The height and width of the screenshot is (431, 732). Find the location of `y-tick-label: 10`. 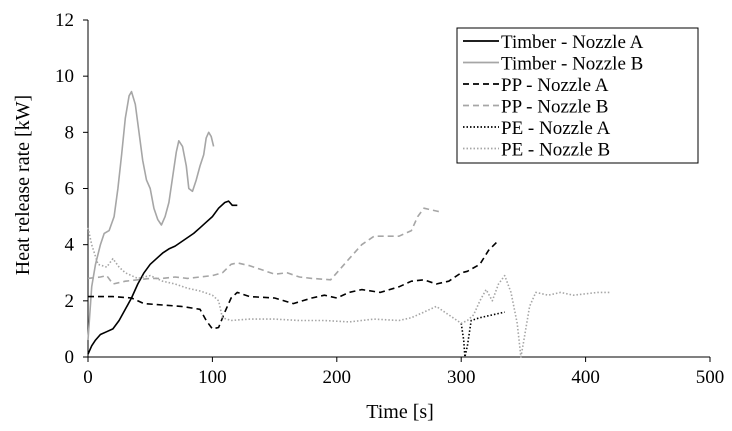

y-tick-label: 10 is located at coordinates (64, 76).